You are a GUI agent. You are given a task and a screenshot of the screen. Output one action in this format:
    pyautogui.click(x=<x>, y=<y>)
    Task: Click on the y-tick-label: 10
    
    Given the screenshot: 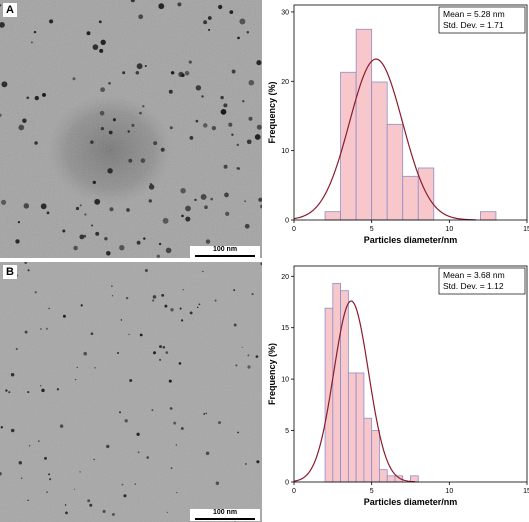 What is the action you would take?
    pyautogui.click(x=285, y=380)
    